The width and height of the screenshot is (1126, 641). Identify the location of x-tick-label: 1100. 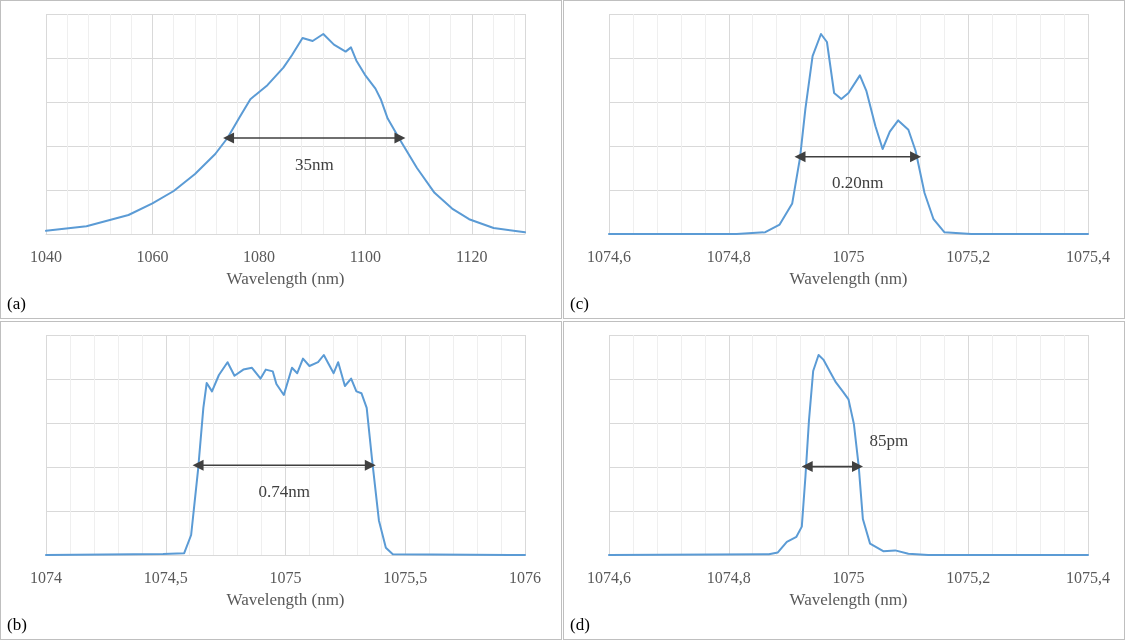
(365, 256).